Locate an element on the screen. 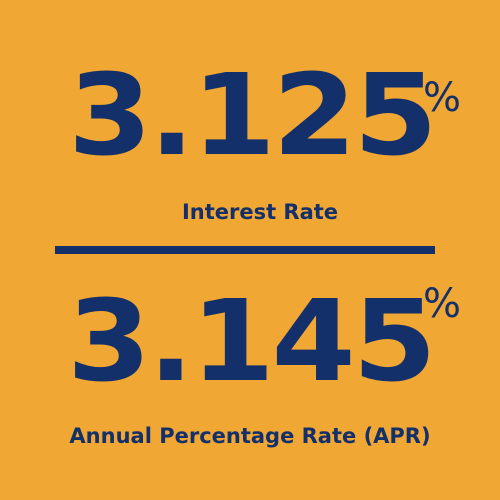 The image size is (500, 500). apr-label: Annual Percentage Rate (APR) is located at coordinates (250, 436).